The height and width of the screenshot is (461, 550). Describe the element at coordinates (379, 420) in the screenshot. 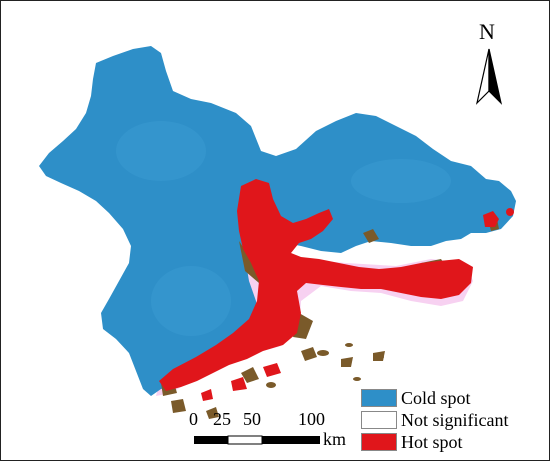

I see `not-significant-swatch` at that location.